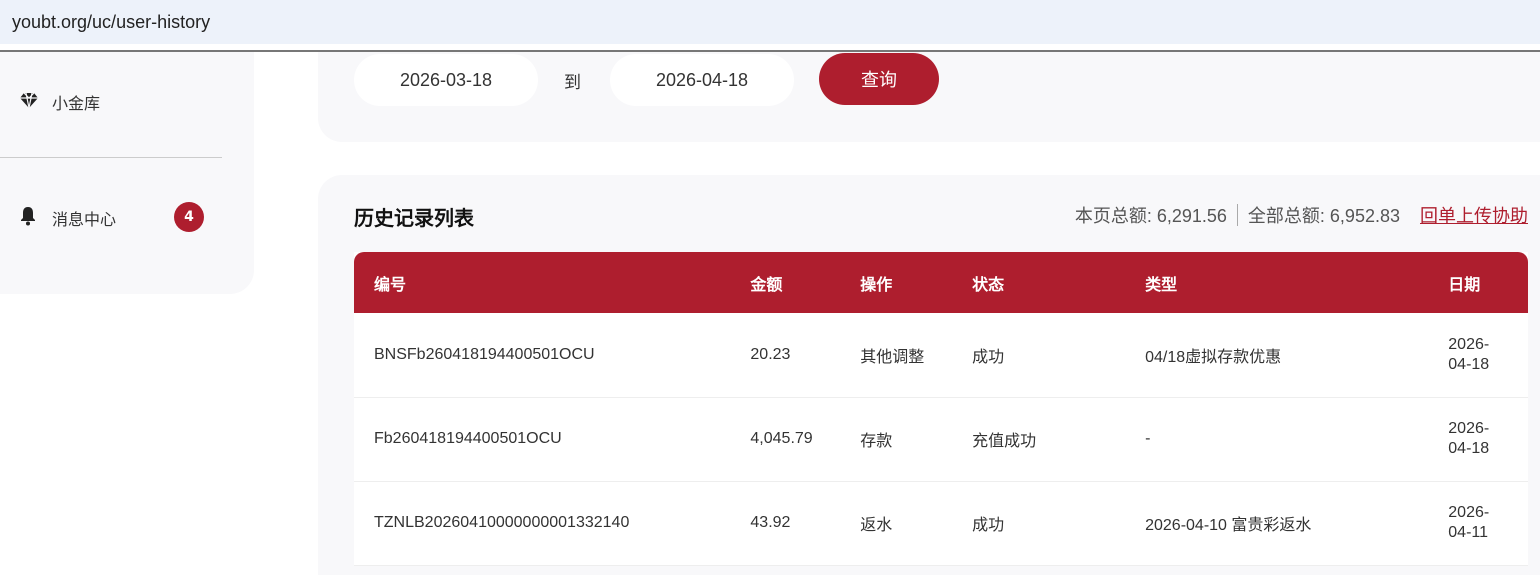 The image size is (1540, 575). I want to click on totals-summary: 本页总额: 6,291.56 全部总额: 6,952.83 回单上传协助, so click(1301, 215).